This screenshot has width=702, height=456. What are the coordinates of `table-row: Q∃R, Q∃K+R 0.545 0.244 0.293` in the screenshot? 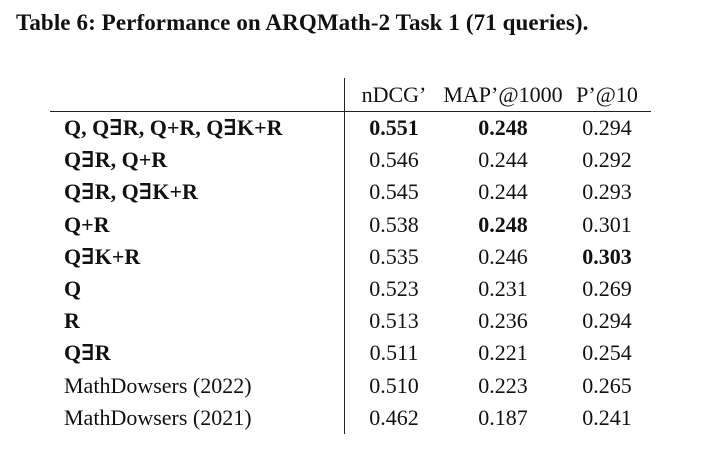 It's located at (350, 192).